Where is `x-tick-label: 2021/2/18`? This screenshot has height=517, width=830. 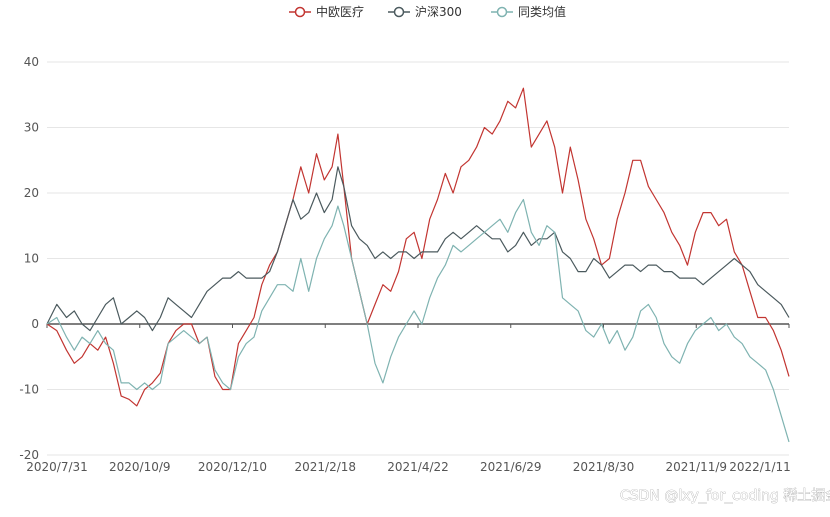 x-tick-label: 2021/2/18 is located at coordinates (325, 467).